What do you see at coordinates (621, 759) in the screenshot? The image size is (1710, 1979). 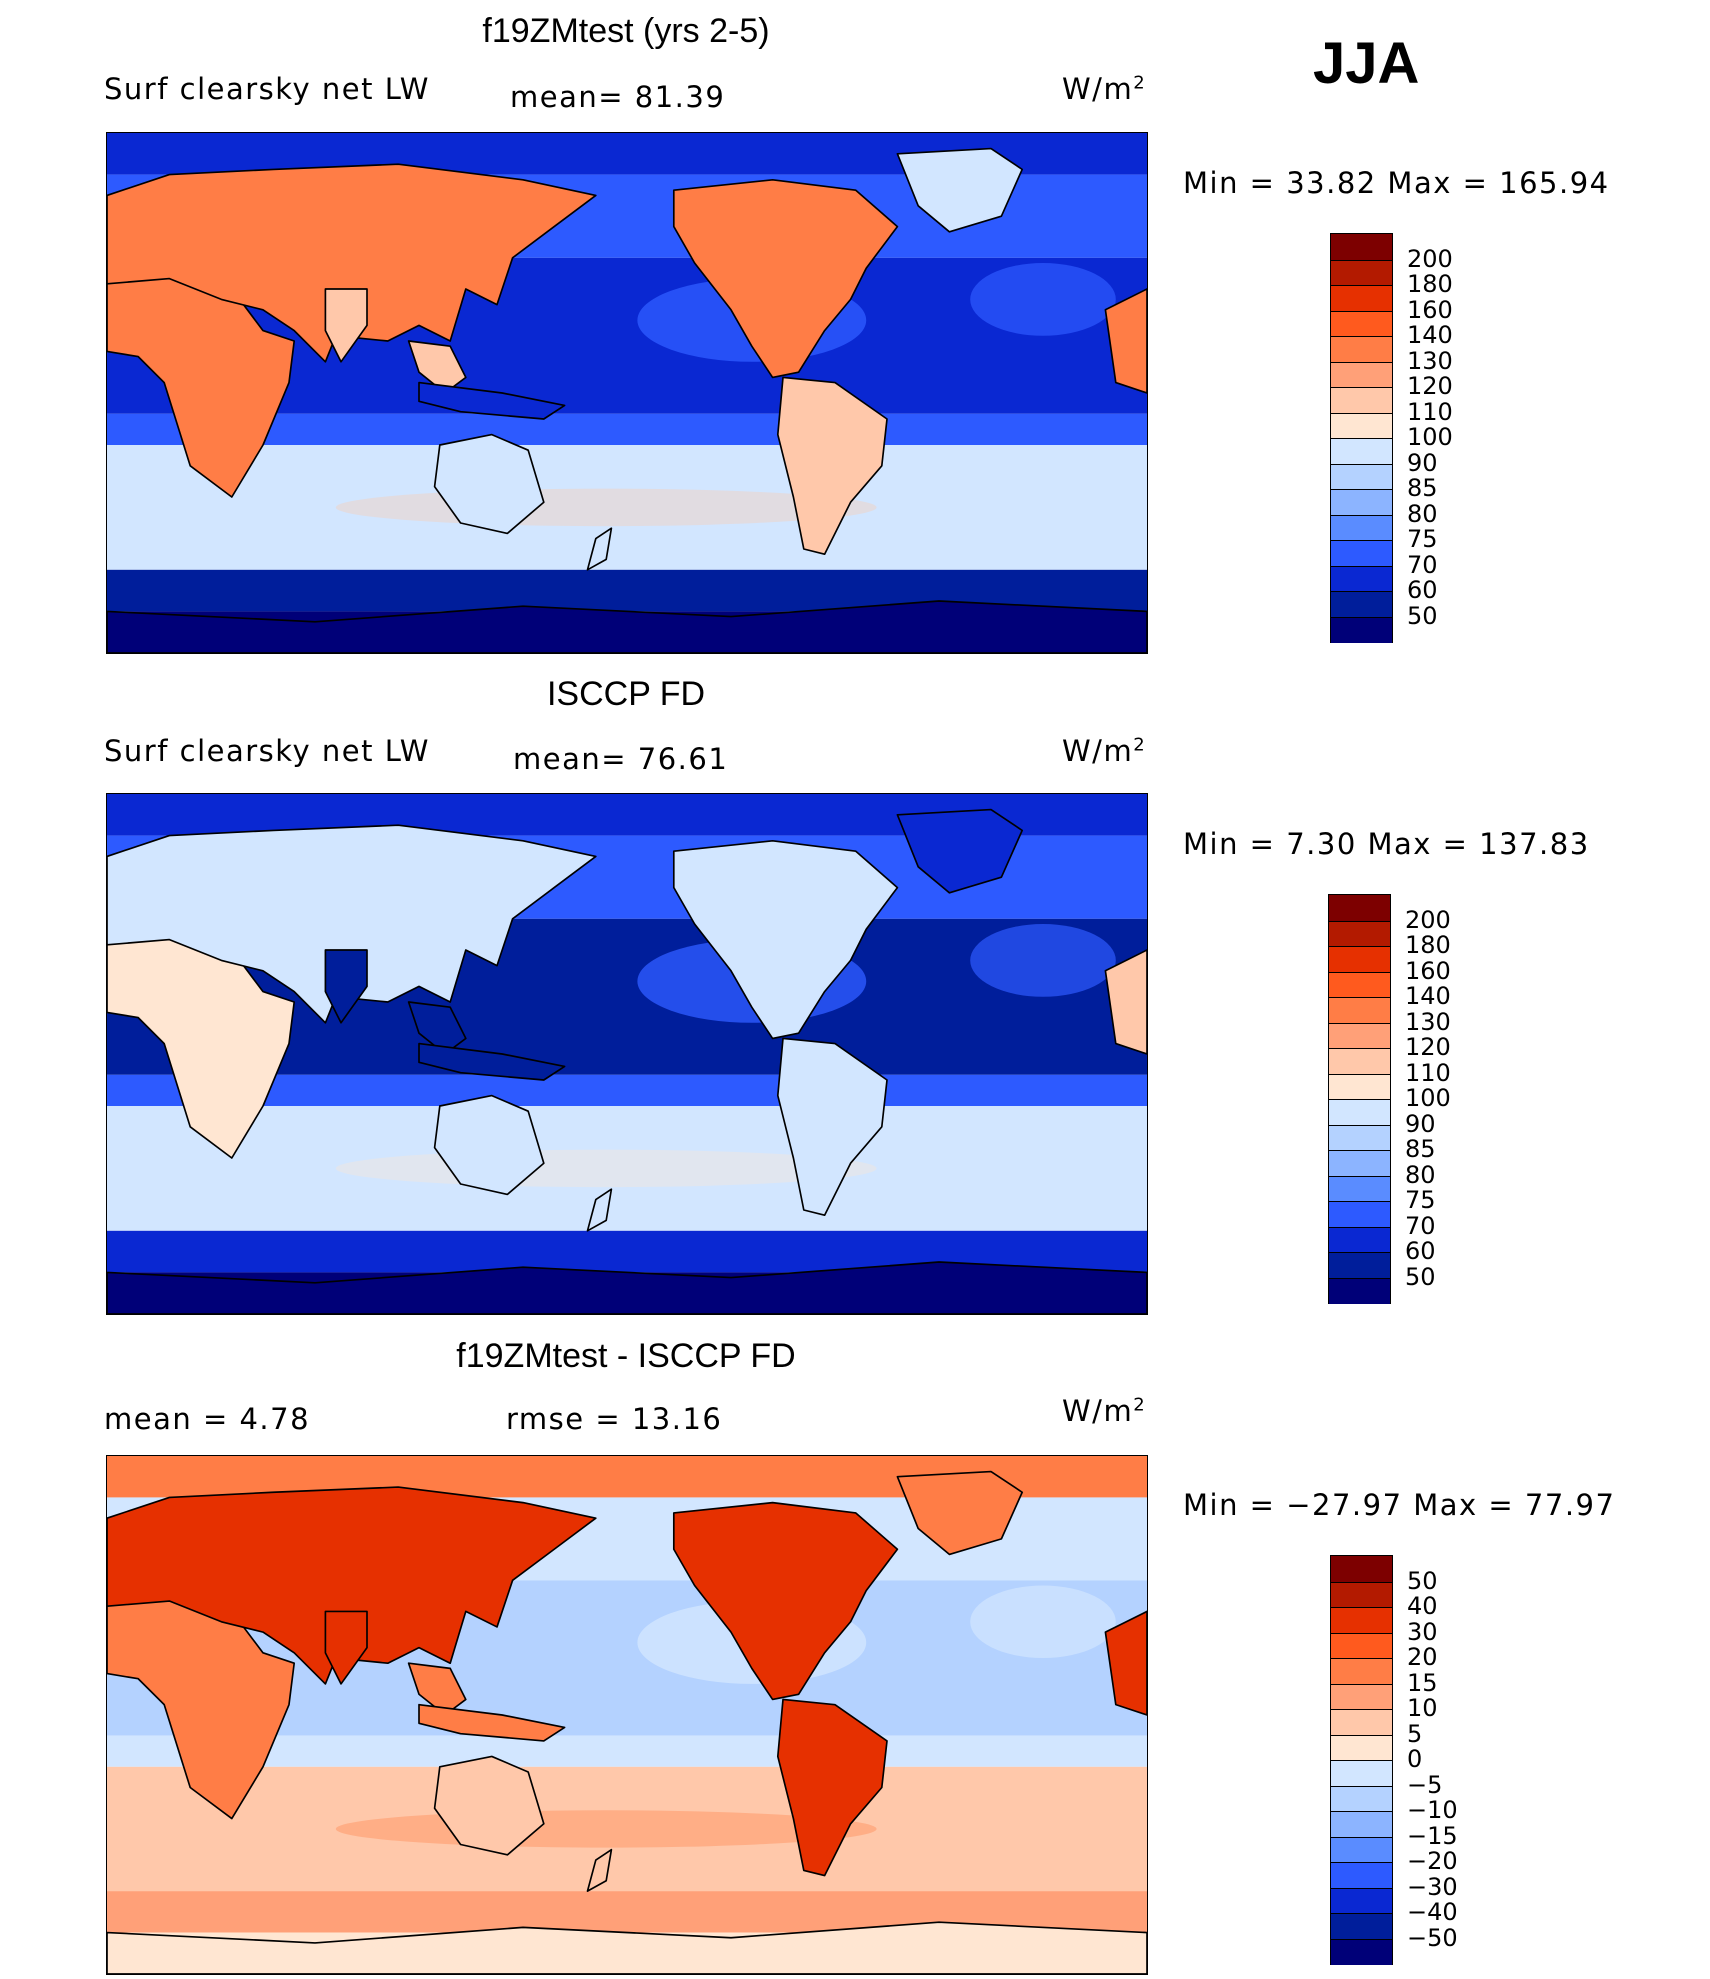 I see `panel-2-mean: mean= 76.61` at bounding box center [621, 759].